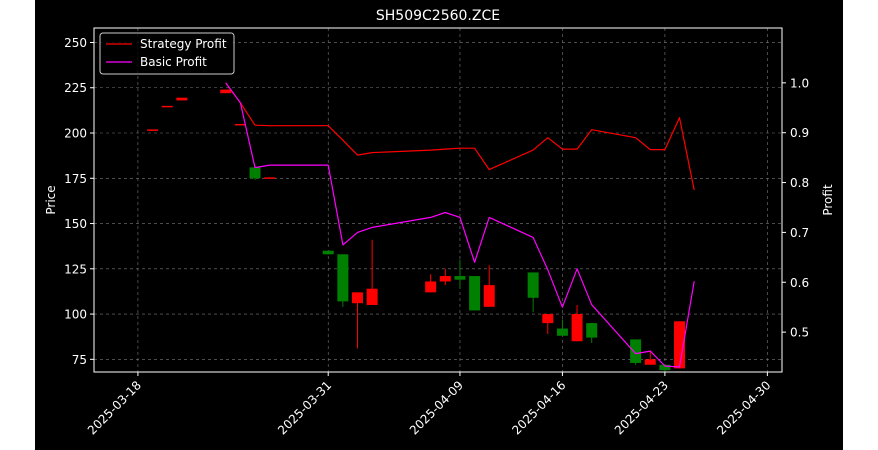 The width and height of the screenshot is (878, 450). What do you see at coordinates (799, 333) in the screenshot?
I see `y-tick-label-right: 0.5` at bounding box center [799, 333].